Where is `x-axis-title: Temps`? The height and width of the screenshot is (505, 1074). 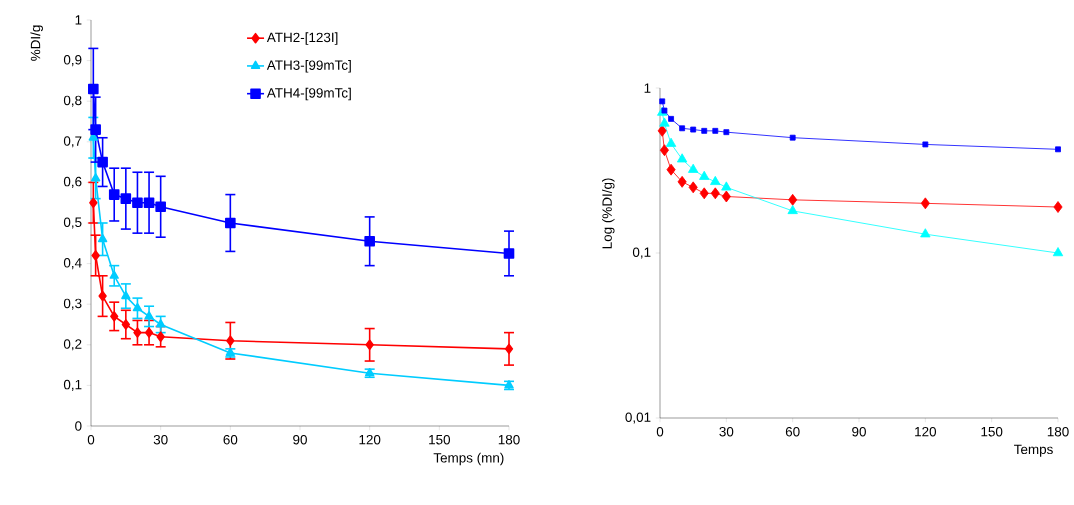 x-axis-title: Temps is located at coordinates (1033, 450).